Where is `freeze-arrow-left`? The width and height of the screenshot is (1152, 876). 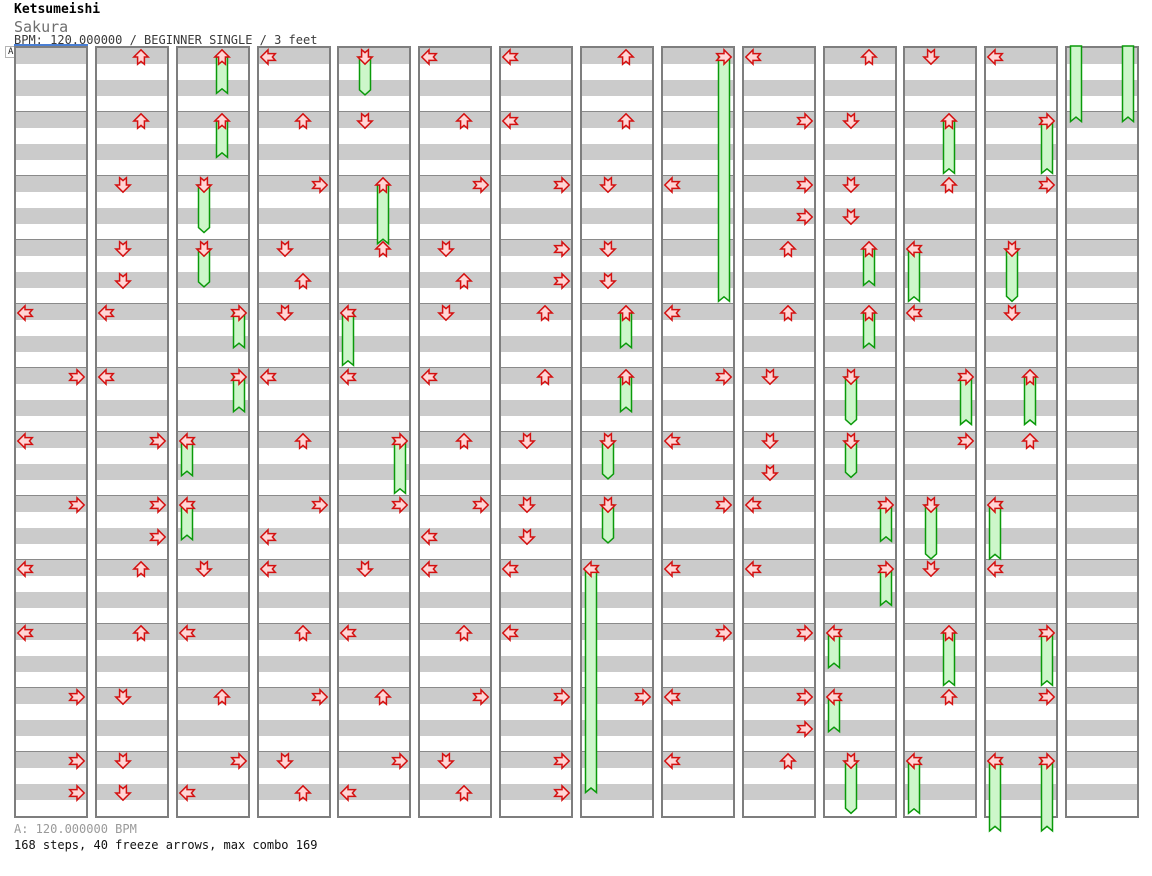 freeze-arrow-left is located at coordinates (187, 518).